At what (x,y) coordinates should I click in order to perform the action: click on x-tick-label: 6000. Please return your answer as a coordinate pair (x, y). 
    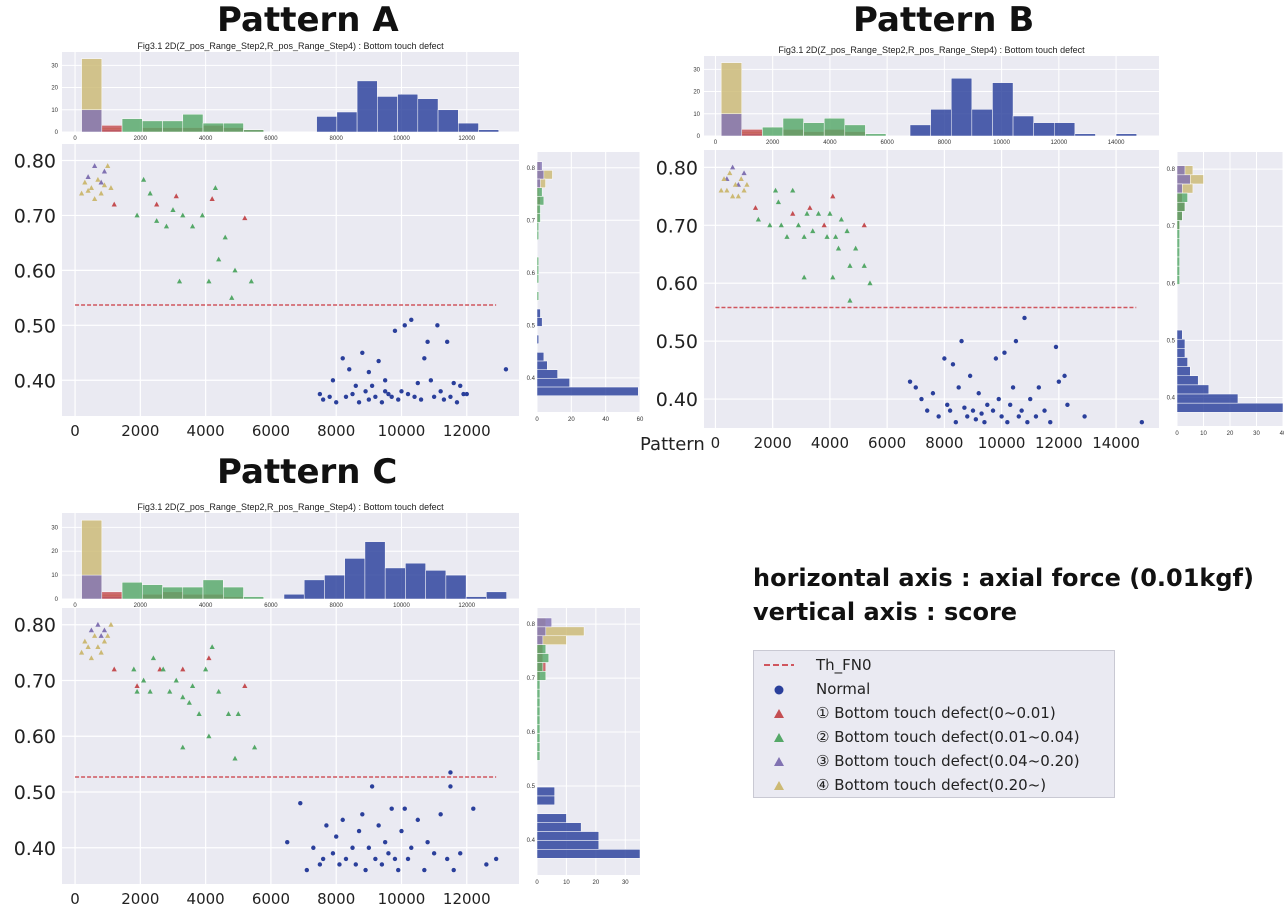
    Looking at the image, I should click on (887, 443).